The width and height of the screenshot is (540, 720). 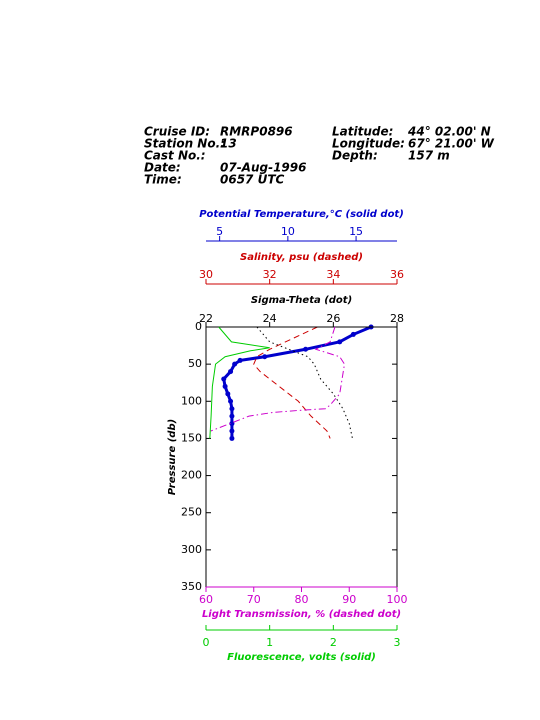 I want to click on x-axis-title: Sigma-Theta (dot), so click(x=301, y=300).